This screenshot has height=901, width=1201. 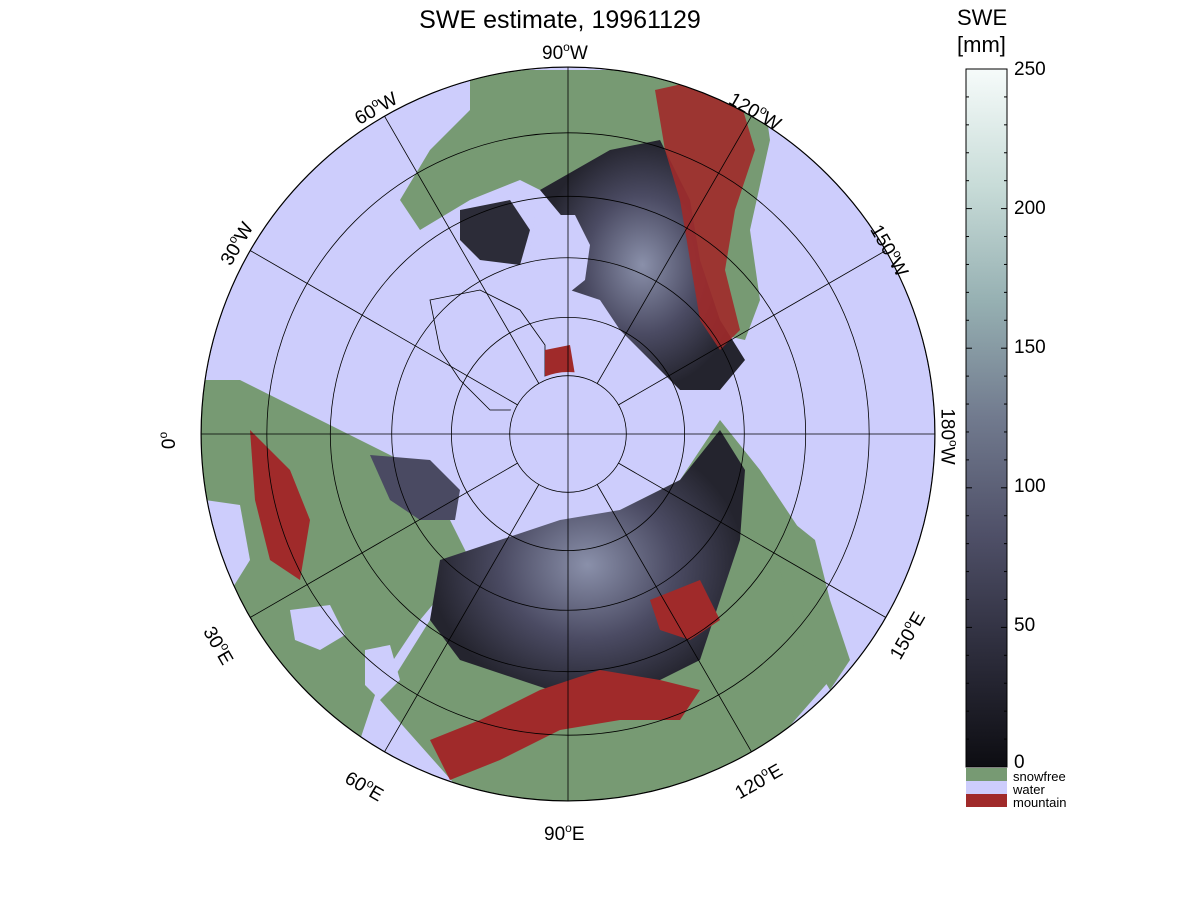 What do you see at coordinates (1019, 762) in the screenshot?
I see `colorbar-tick-0: 0` at bounding box center [1019, 762].